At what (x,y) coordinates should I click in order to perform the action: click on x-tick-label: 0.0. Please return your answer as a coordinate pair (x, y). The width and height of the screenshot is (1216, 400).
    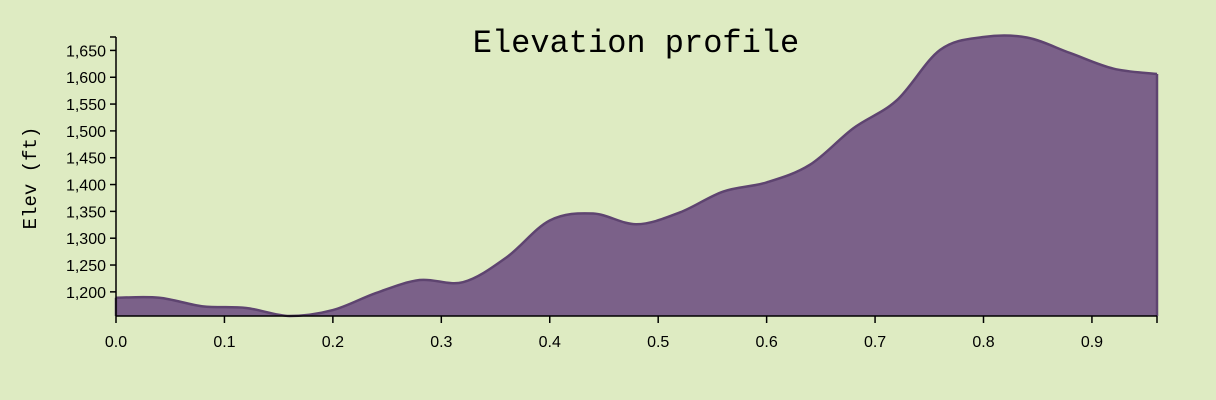
    Looking at the image, I should click on (116, 342).